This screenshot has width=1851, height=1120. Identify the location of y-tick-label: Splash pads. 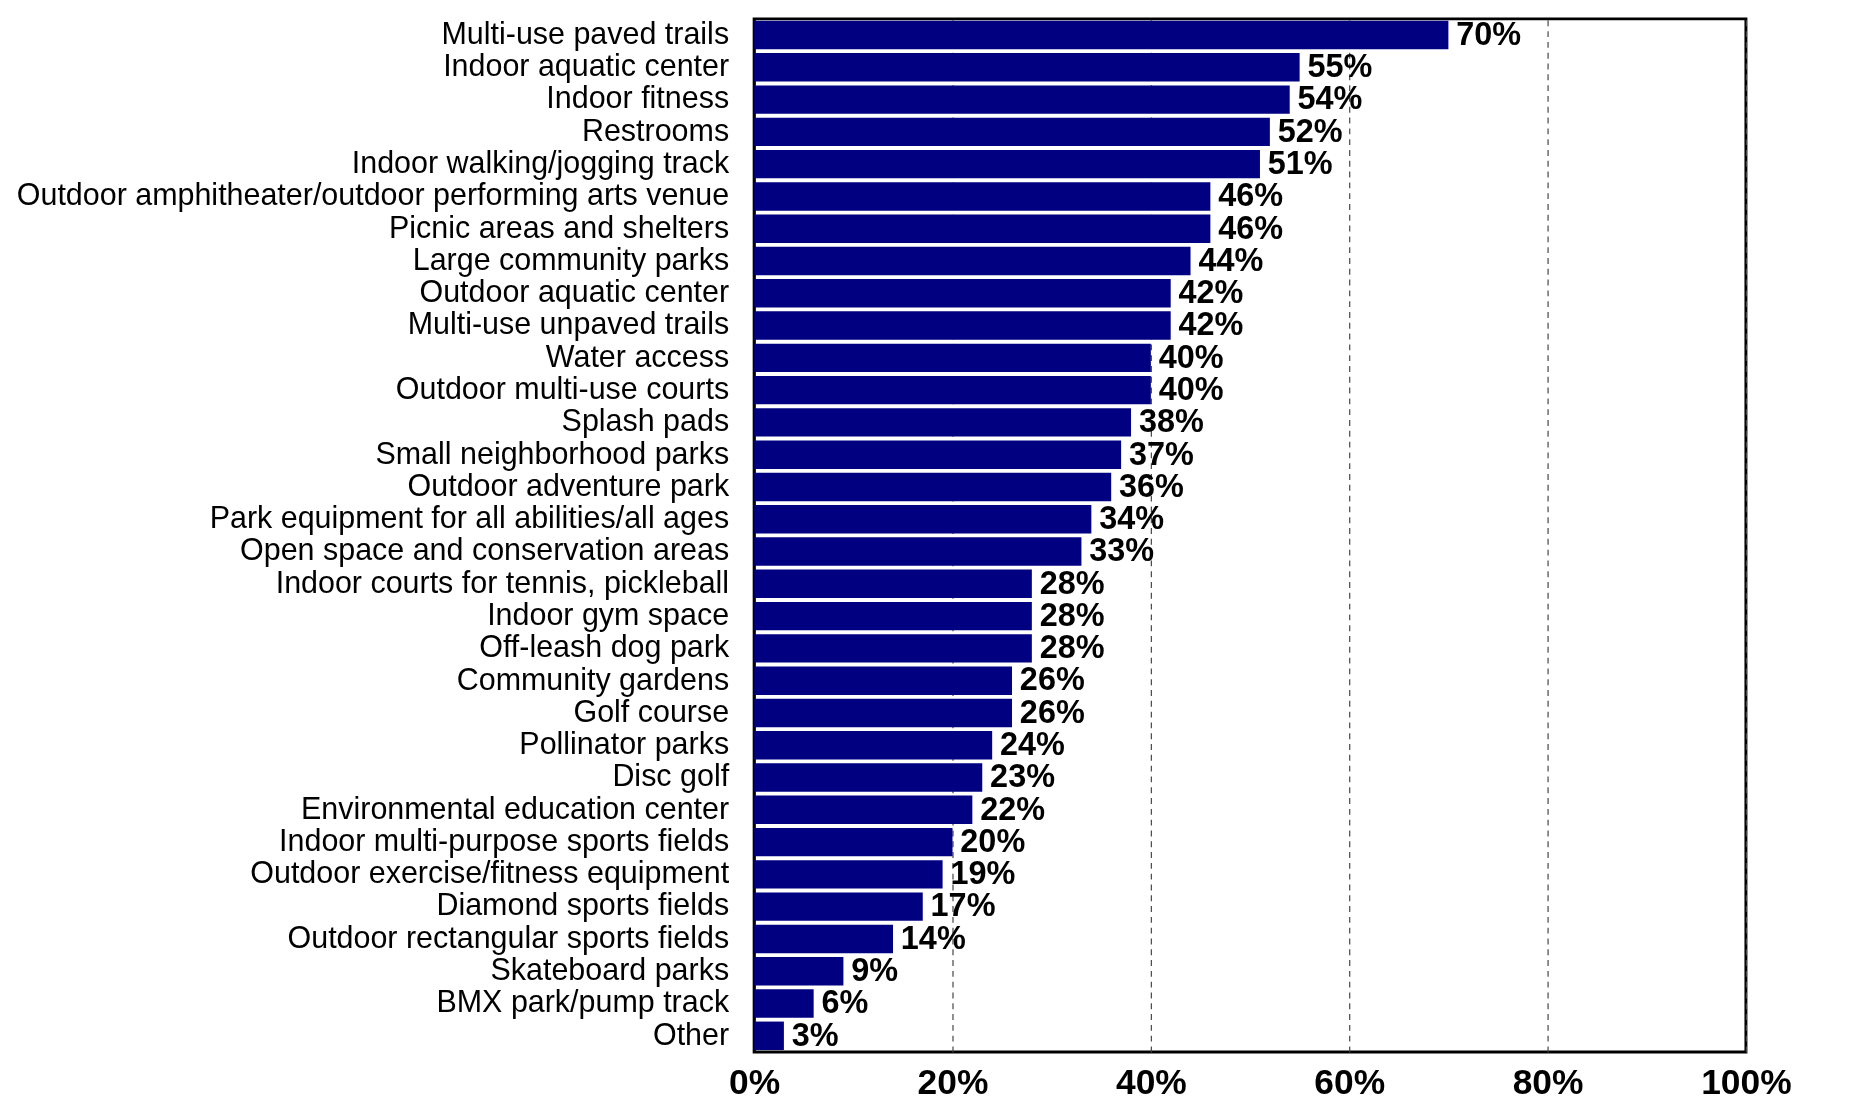
(645, 421).